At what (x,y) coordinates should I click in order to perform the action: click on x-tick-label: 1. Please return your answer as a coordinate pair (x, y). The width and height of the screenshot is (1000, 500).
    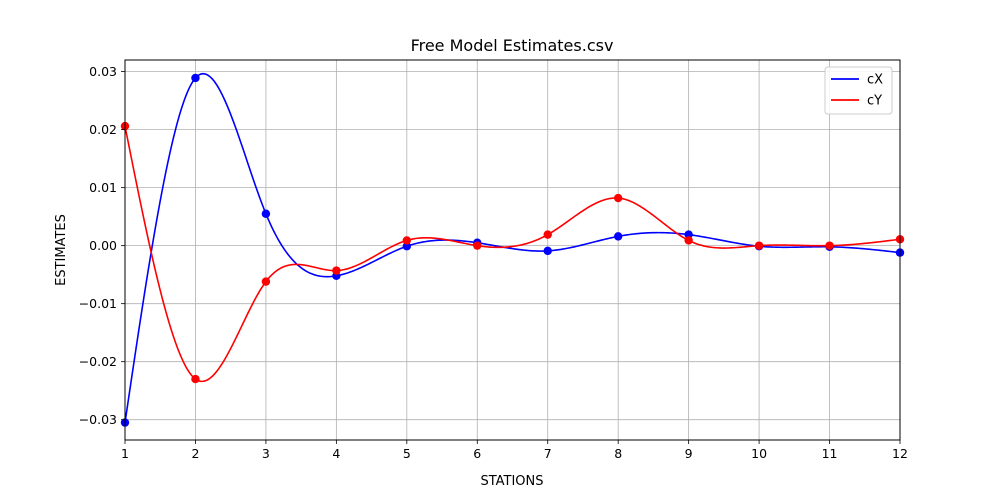
    Looking at the image, I should click on (125, 453).